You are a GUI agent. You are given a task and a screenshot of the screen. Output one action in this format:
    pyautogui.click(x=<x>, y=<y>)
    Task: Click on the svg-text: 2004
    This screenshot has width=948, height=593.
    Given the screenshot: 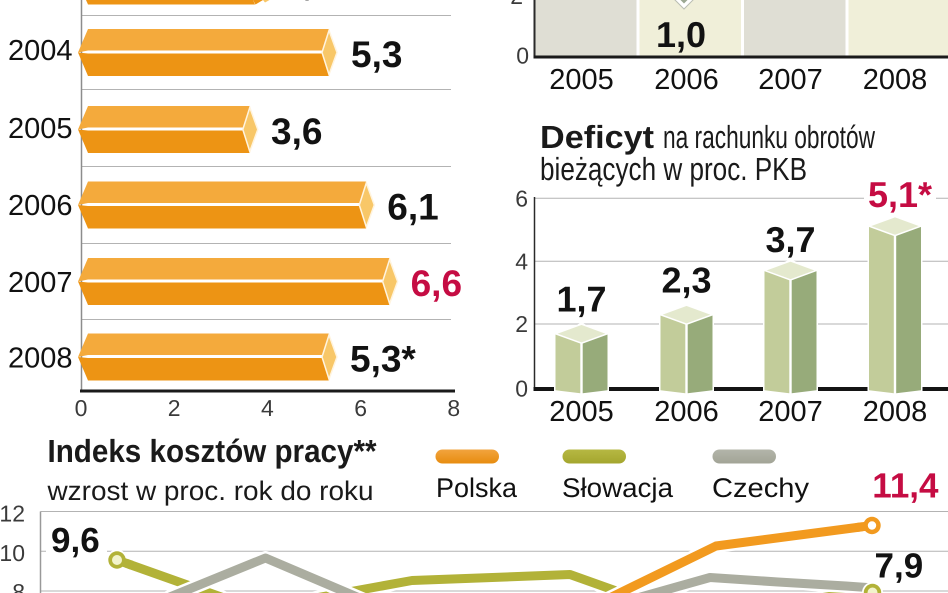 What is the action you would take?
    pyautogui.click(x=40, y=51)
    